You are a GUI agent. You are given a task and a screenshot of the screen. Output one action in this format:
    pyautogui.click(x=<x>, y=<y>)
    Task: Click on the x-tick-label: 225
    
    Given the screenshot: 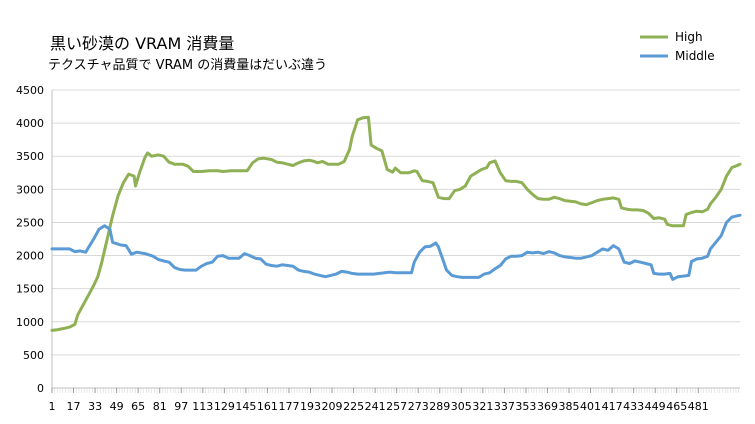 What is the action you would take?
    pyautogui.click(x=353, y=406)
    